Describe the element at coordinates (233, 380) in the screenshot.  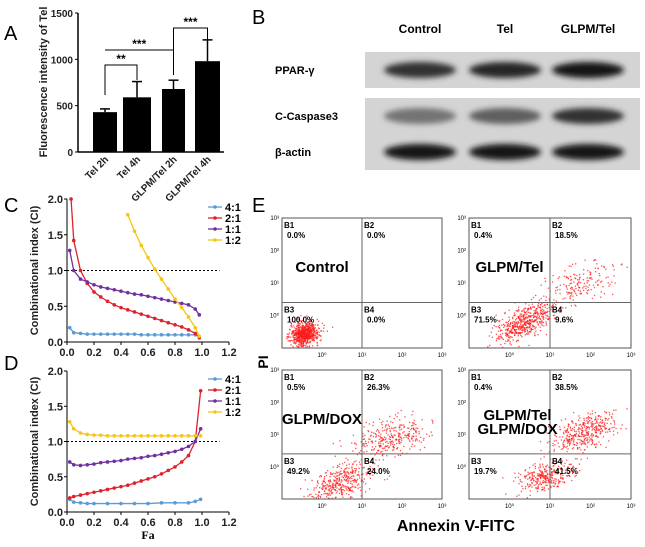
I see `legend-label: 4:1` at that location.